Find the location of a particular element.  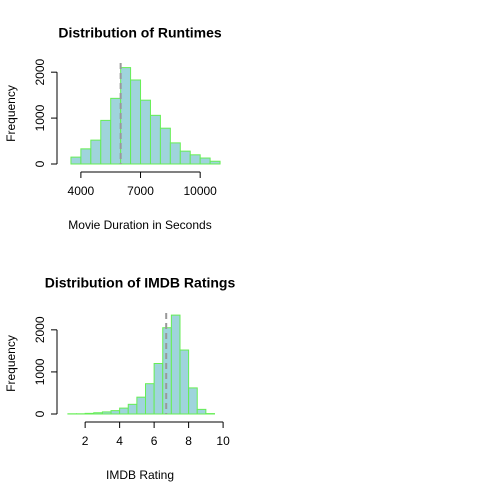

x-tick-label: 10 is located at coordinates (223, 441).